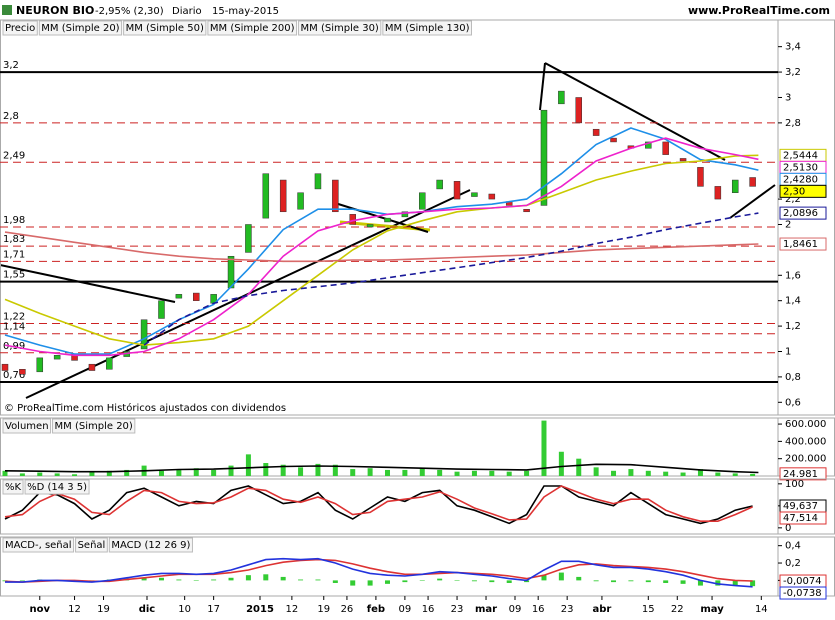  Describe the element at coordinates (427, 28) in the screenshot. I see `legend-label: MM (Simple 130)` at that location.